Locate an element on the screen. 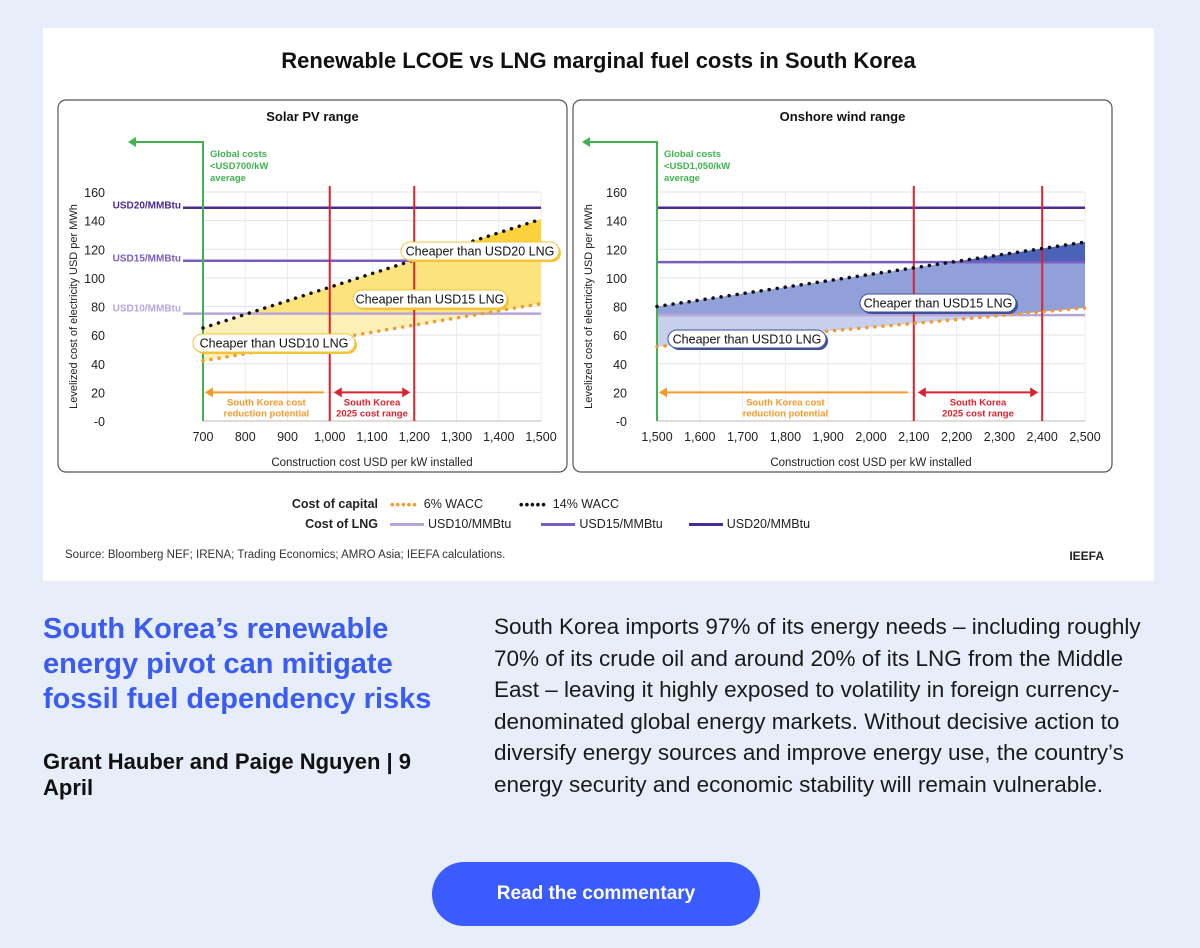  legend-label: USD15/MMBtu is located at coordinates (621, 524).